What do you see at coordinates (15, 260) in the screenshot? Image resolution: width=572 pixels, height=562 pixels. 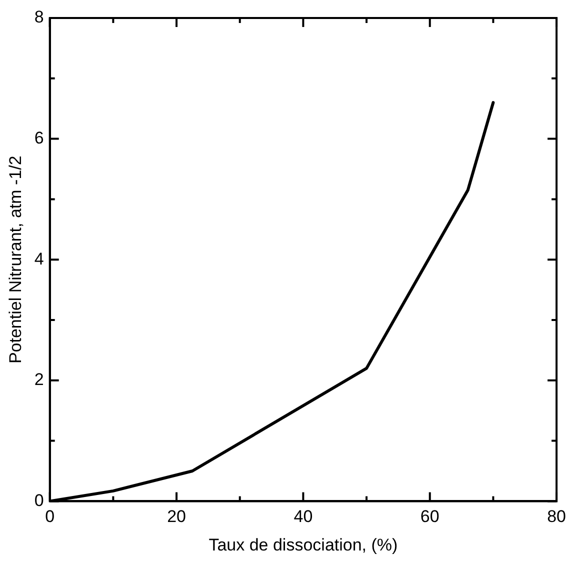 I see `y-axis-title: Potentiel Nitrurant, atm -1/2` at bounding box center [15, 260].